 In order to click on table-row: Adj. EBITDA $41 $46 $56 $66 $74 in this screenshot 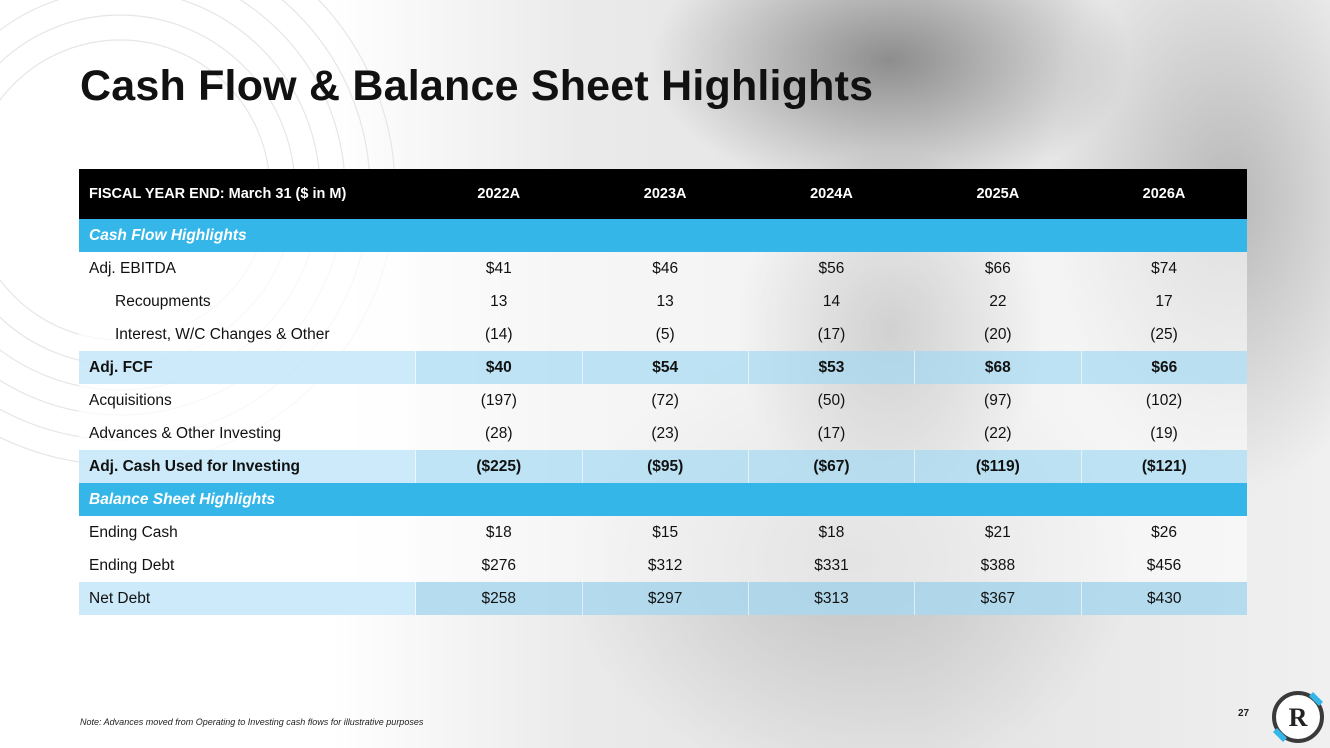, I will do `click(663, 268)`.